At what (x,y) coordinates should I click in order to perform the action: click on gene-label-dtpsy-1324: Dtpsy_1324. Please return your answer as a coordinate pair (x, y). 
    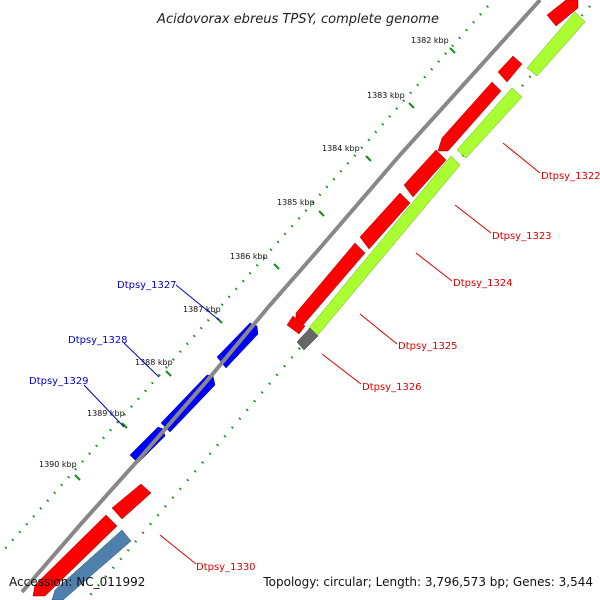
    Looking at the image, I should click on (483, 283).